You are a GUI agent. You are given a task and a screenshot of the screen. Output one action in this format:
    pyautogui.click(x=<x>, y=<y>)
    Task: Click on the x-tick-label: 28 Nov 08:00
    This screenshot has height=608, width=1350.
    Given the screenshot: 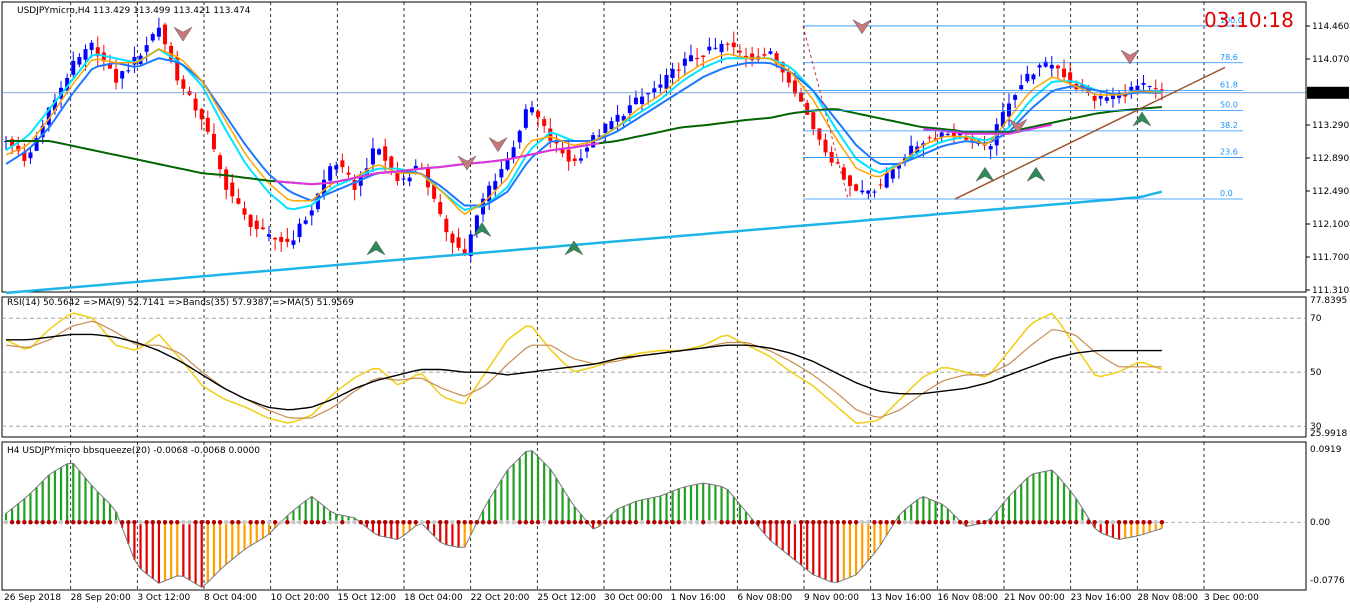 What is the action you would take?
    pyautogui.click(x=1167, y=598)
    